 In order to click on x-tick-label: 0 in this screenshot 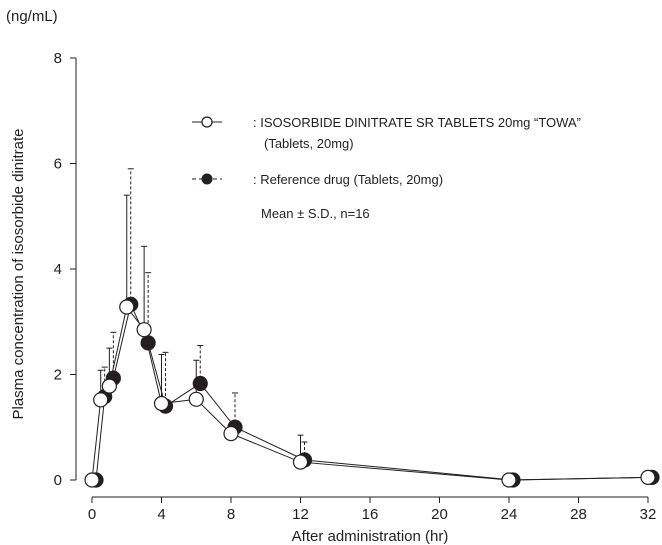, I will do `click(92, 514)`.